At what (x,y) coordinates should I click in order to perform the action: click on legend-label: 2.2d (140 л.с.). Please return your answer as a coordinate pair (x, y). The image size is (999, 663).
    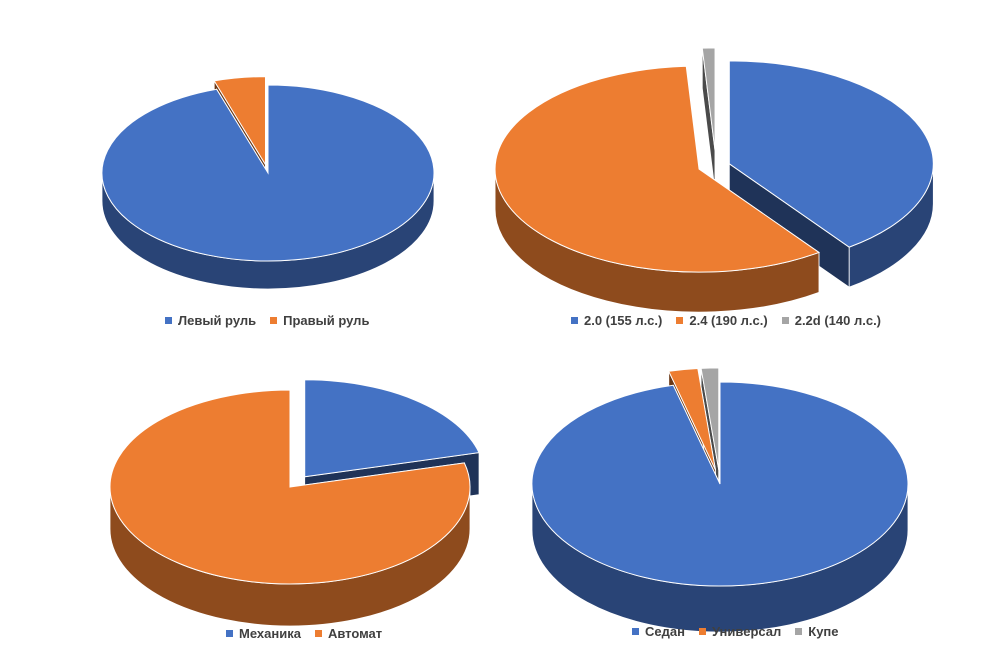
    Looking at the image, I should click on (838, 320).